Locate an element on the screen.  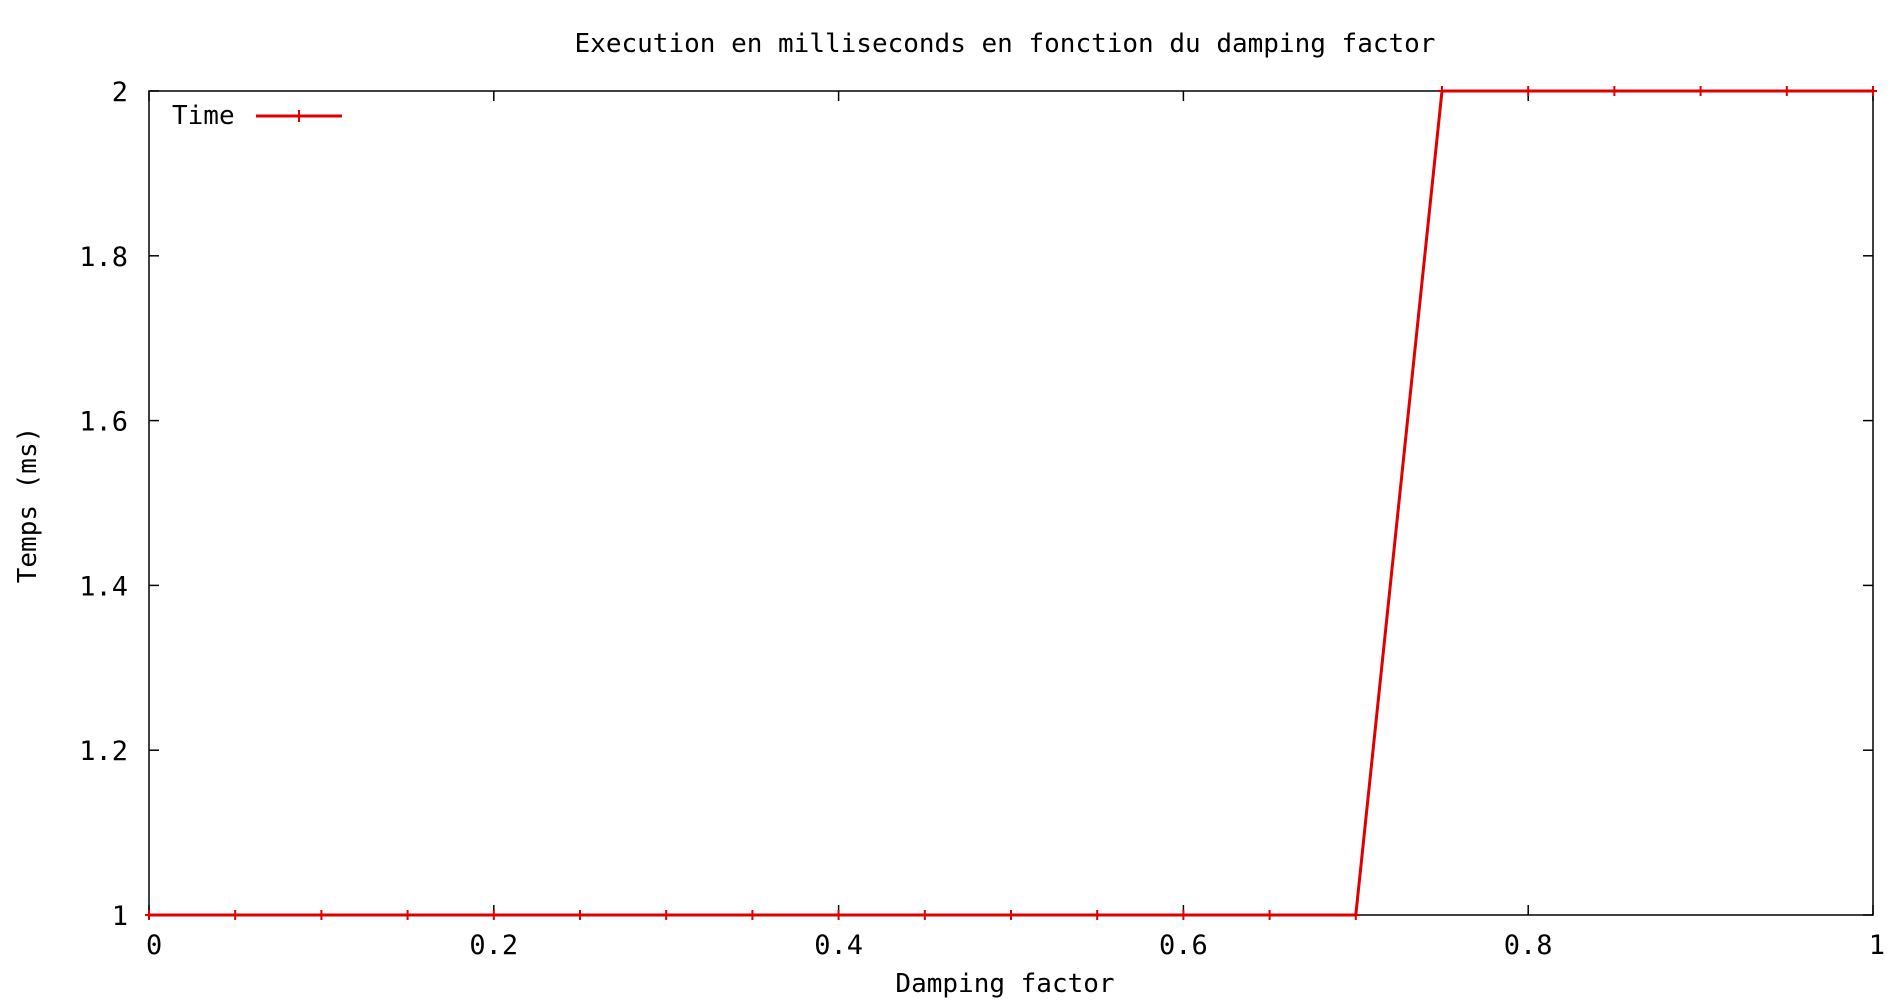
x-tick-label: 0.2 is located at coordinates (493, 945).